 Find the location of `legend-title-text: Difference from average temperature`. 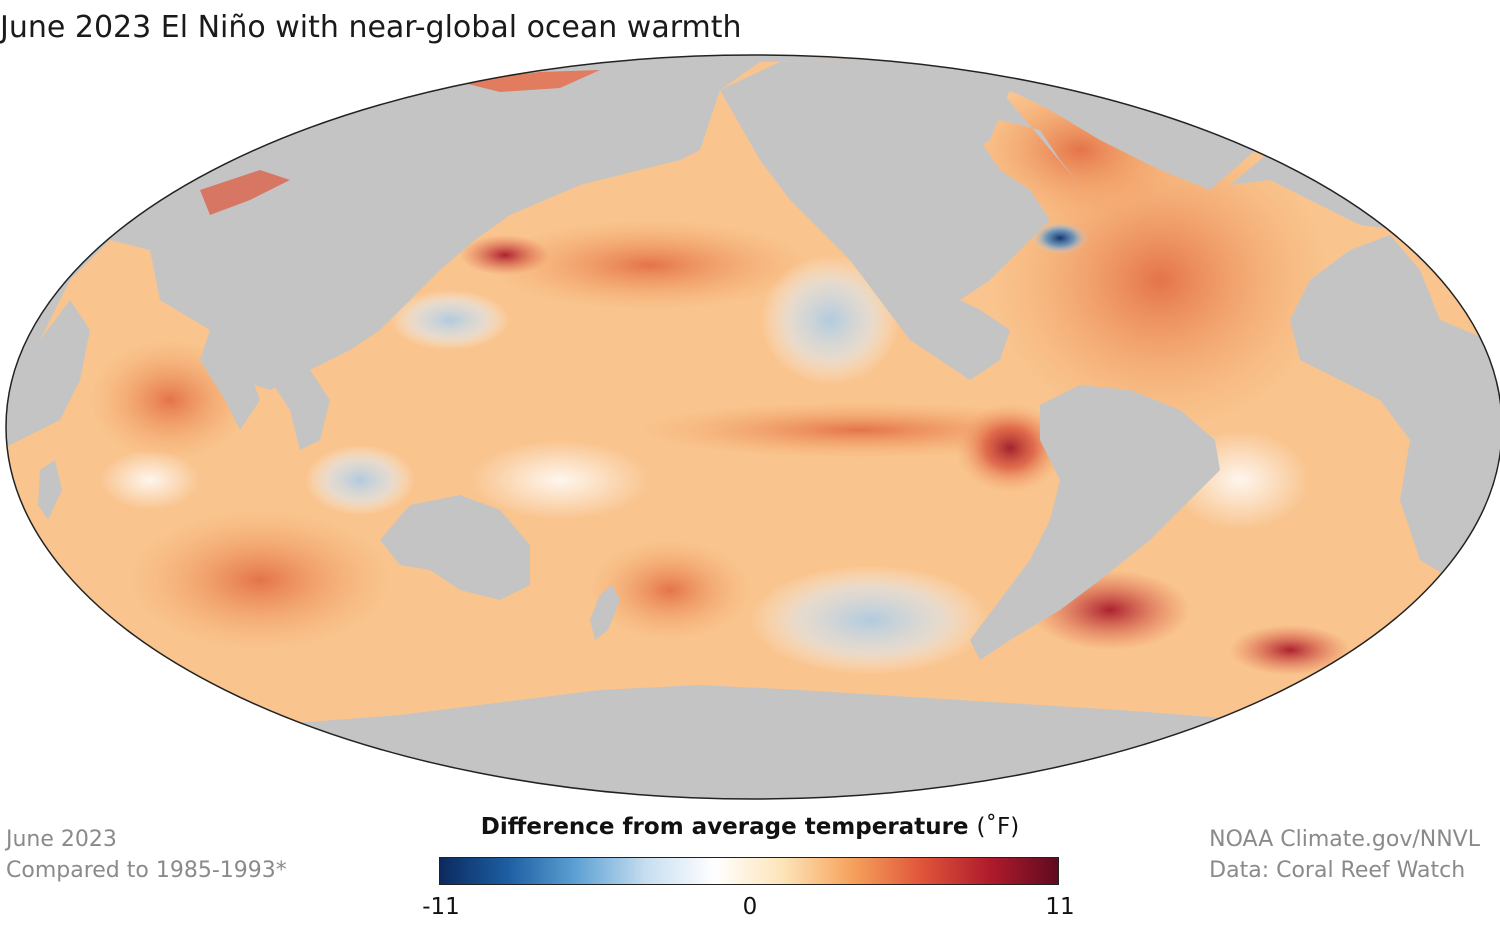

legend-title-text: Difference from average temperature is located at coordinates (724, 827).